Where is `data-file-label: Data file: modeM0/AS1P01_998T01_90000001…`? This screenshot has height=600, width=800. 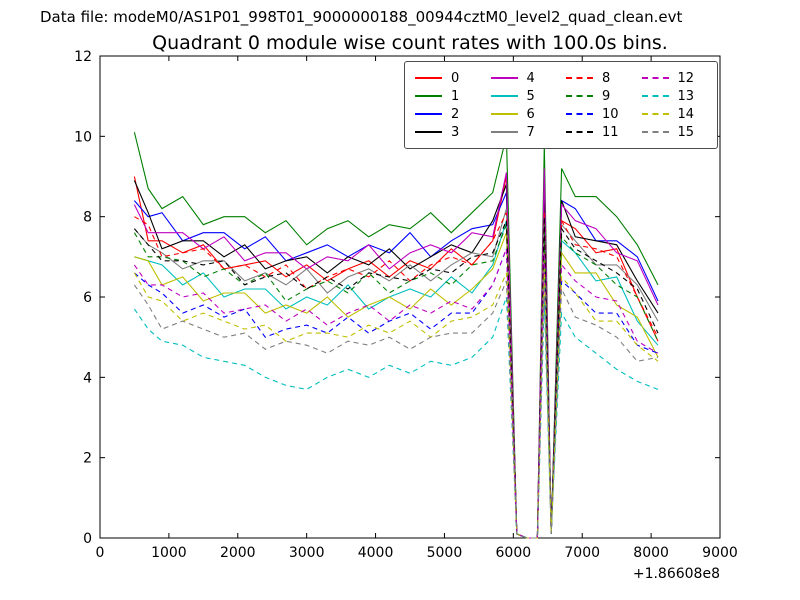 data-file-label: Data file: modeM0/AS1P01_998T01_90000001… is located at coordinates (361, 17).